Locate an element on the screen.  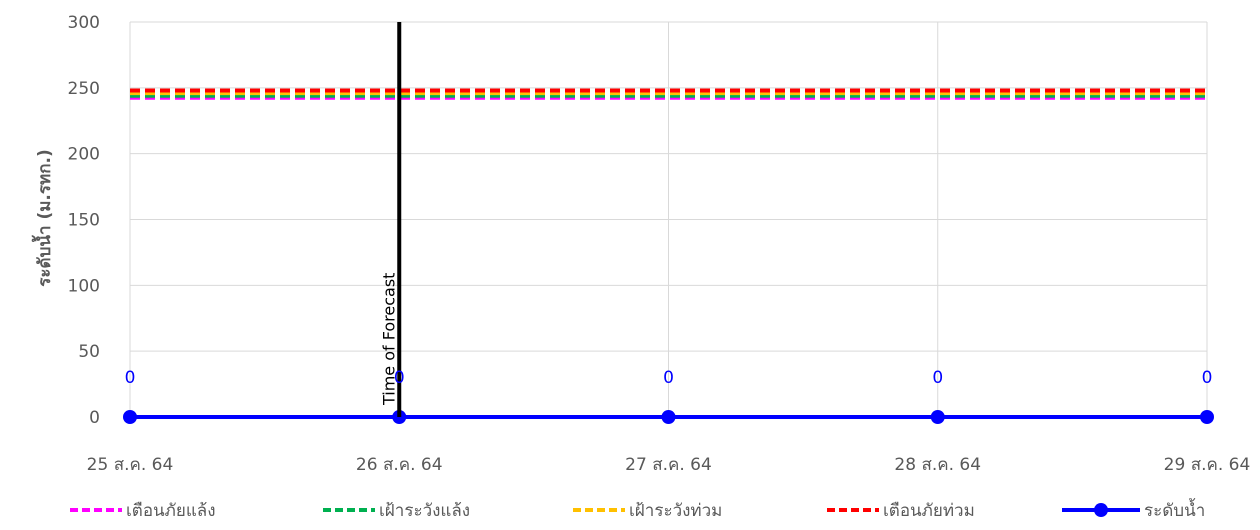
legend-label: เตือนภัยแล้ง is located at coordinates (171, 511).